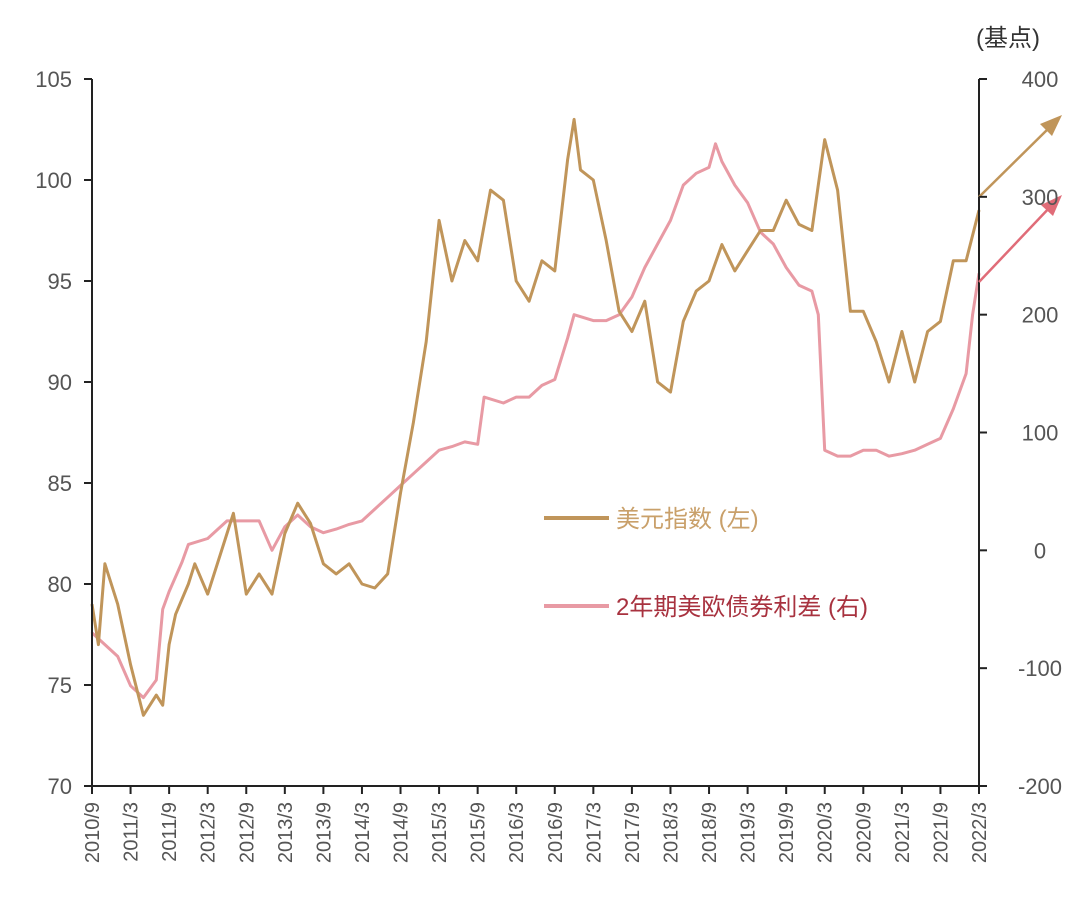  Describe the element at coordinates (633, 832) in the screenshot. I see `x-tick-label: 2017/9` at that location.